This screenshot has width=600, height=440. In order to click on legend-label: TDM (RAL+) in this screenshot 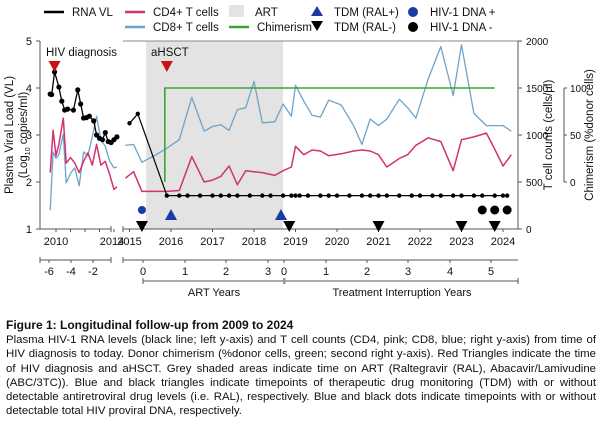, I will do `click(366, 13)`.